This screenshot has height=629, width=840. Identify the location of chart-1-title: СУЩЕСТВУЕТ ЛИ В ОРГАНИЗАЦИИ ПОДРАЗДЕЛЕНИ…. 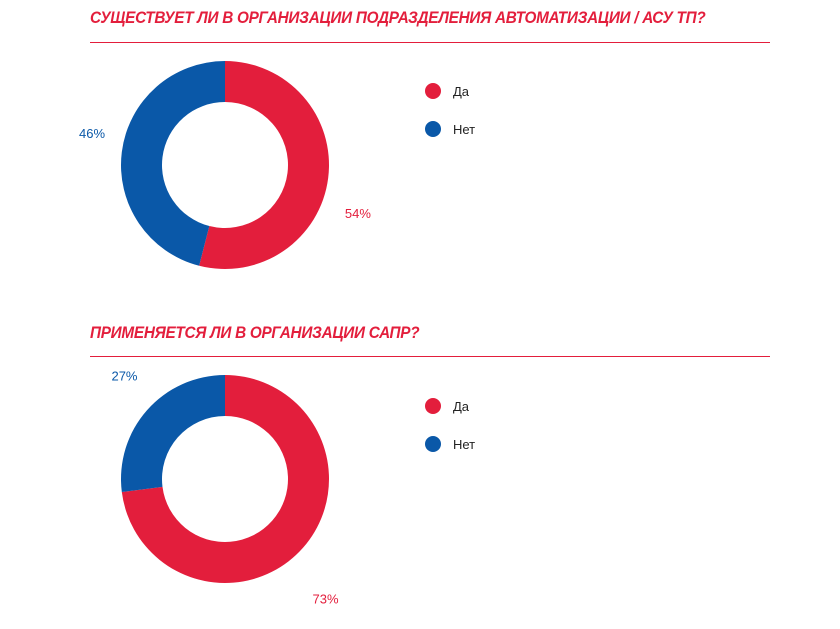
(398, 17).